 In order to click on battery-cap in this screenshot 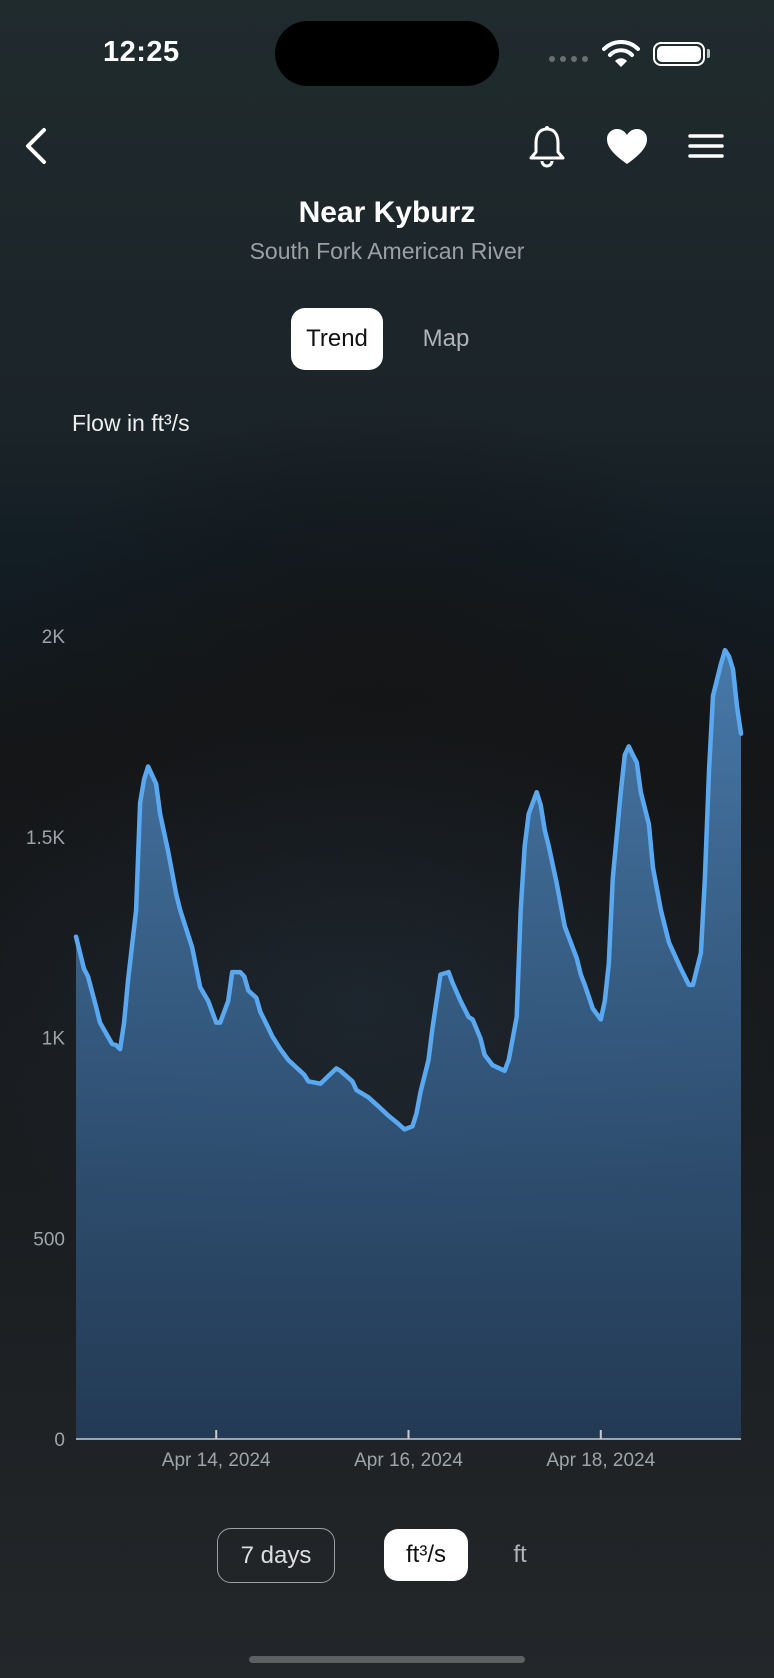, I will do `click(708, 53)`.